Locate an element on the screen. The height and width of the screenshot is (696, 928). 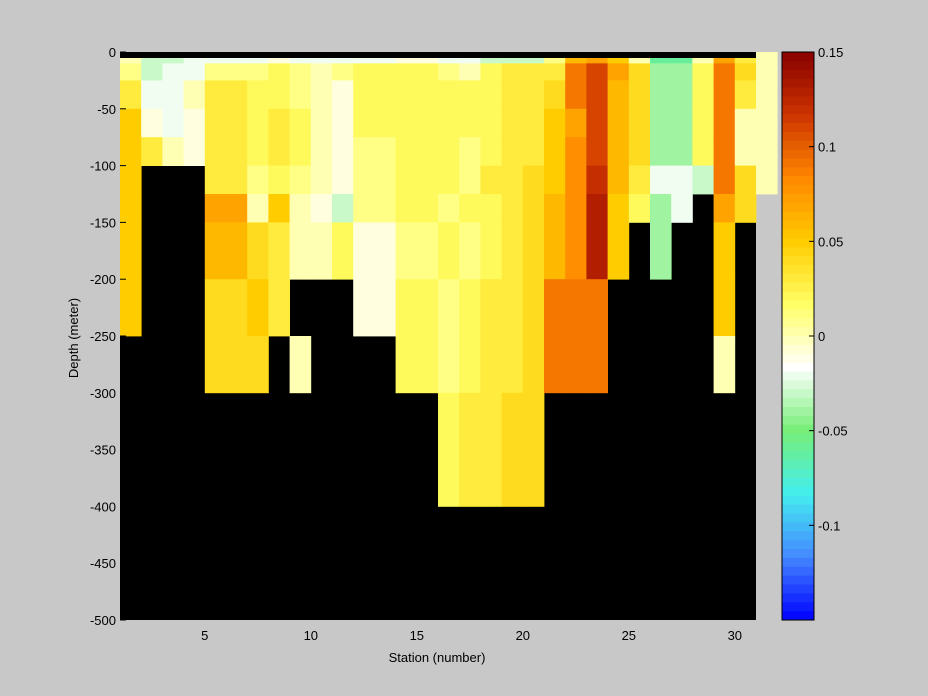
y-tick-label: -150 is located at coordinates (103, 222).